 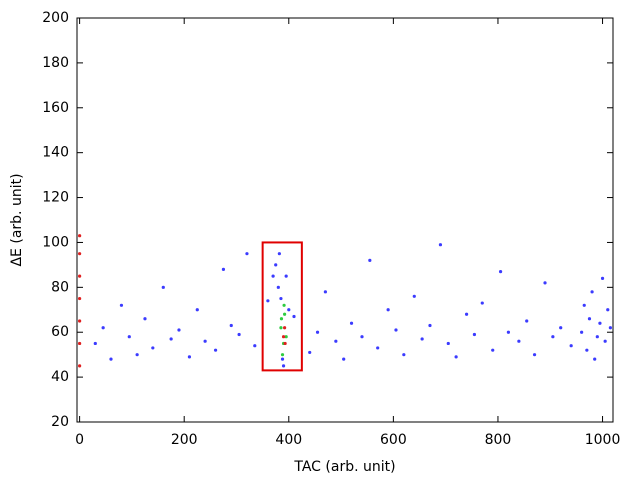 I want to click on y-tick-label: 160, so click(x=55, y=108).